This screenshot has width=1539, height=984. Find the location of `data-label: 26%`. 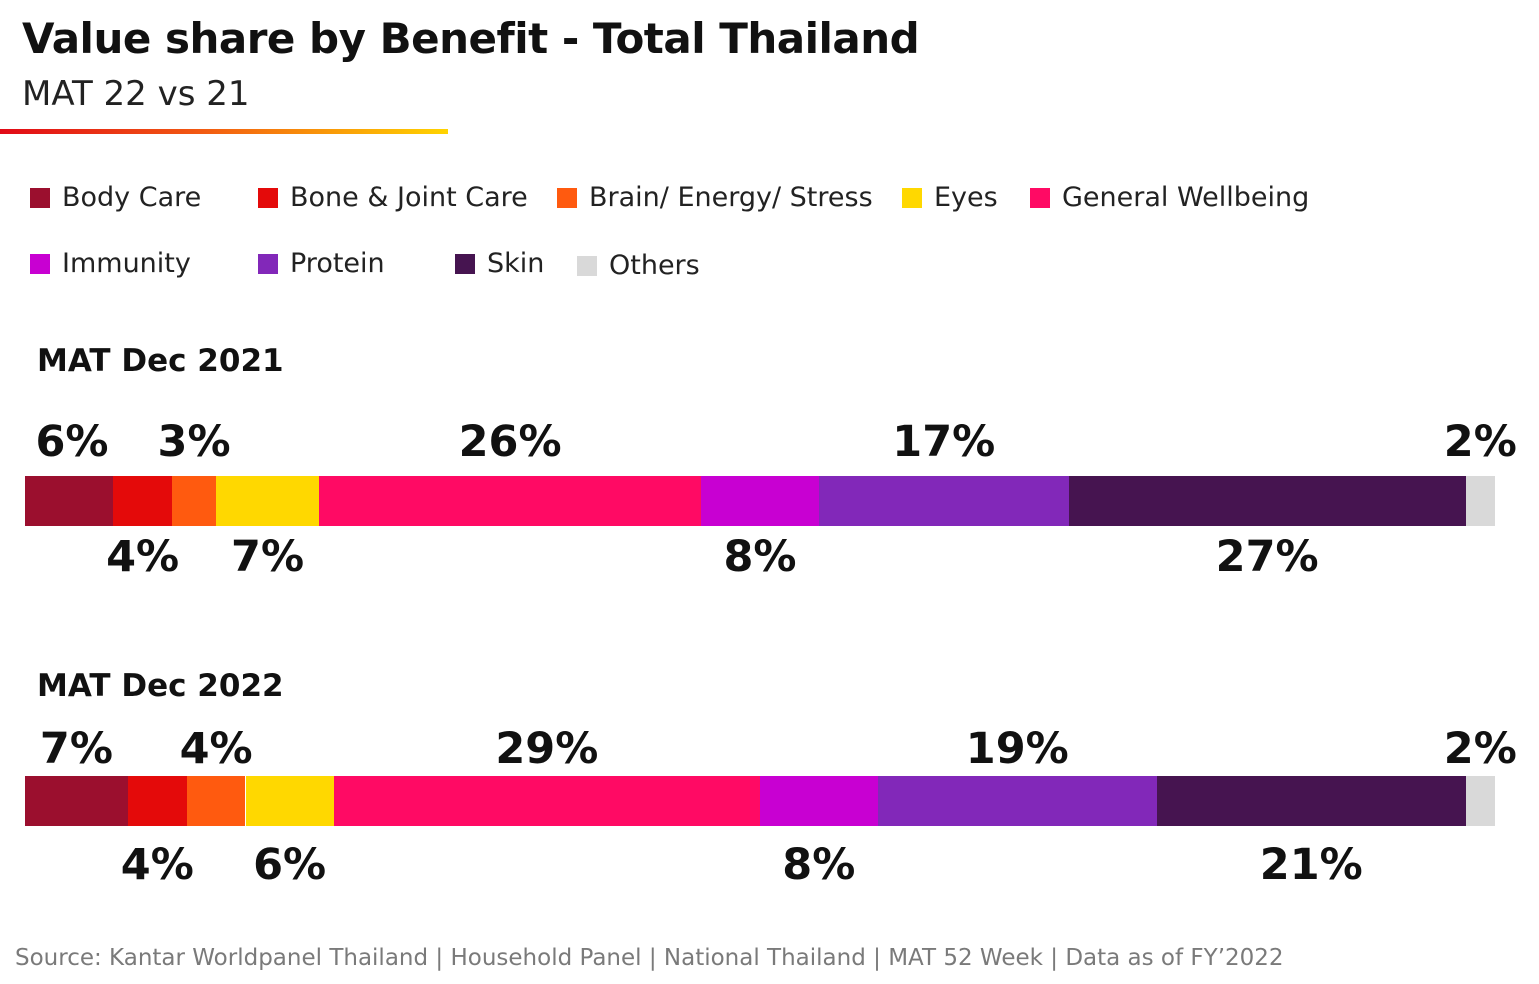

data-label: 26% is located at coordinates (510, 442).